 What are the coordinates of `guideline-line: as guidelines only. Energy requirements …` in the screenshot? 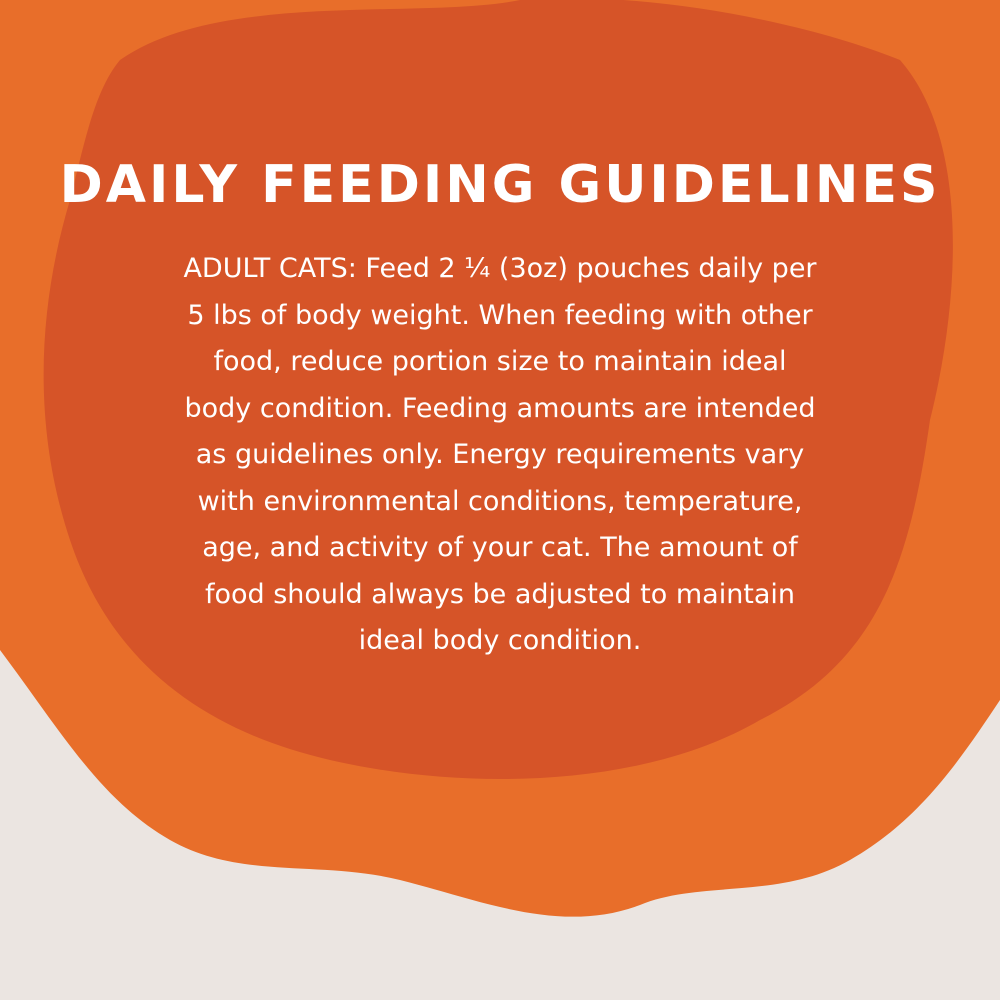 It's located at (500, 454).